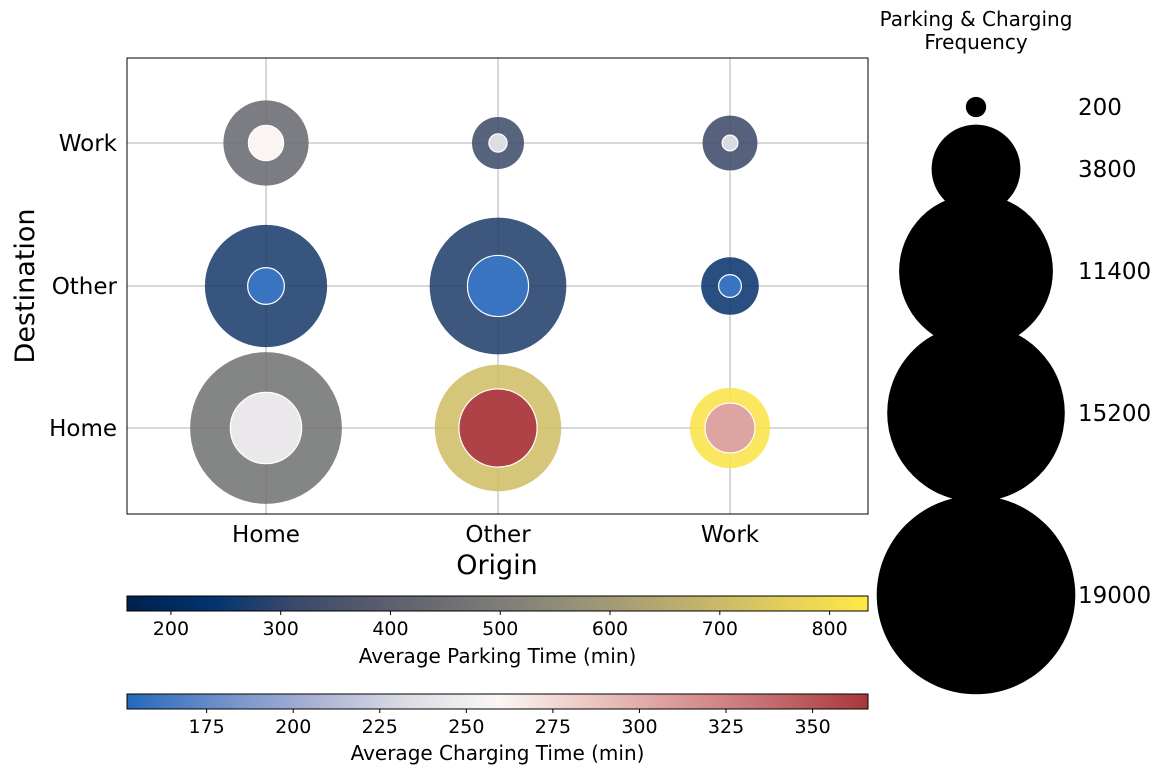 Image resolution: width=1166 pixels, height=774 pixels. I want to click on colorbar-tick-label: 175, so click(207, 727).